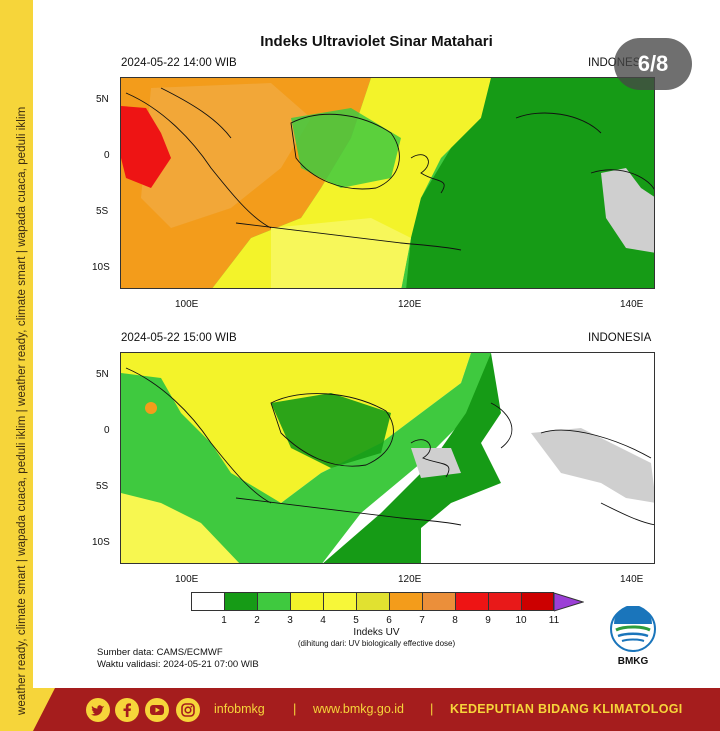 Image resolution: width=720 pixels, height=731 pixels. What do you see at coordinates (101, 542) in the screenshot?
I see `p2-lat-10s: 10S` at bounding box center [101, 542].